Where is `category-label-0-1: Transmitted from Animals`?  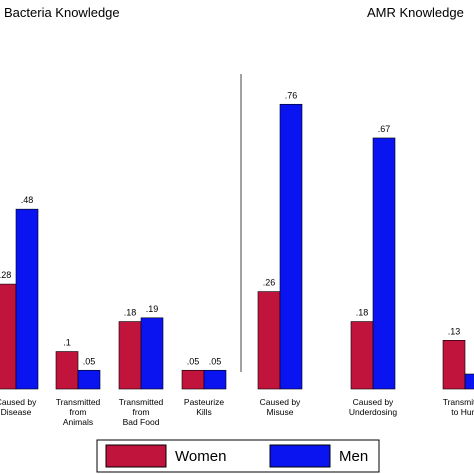 category-label-0-1: Transmitted from Animals is located at coordinates (78, 412).